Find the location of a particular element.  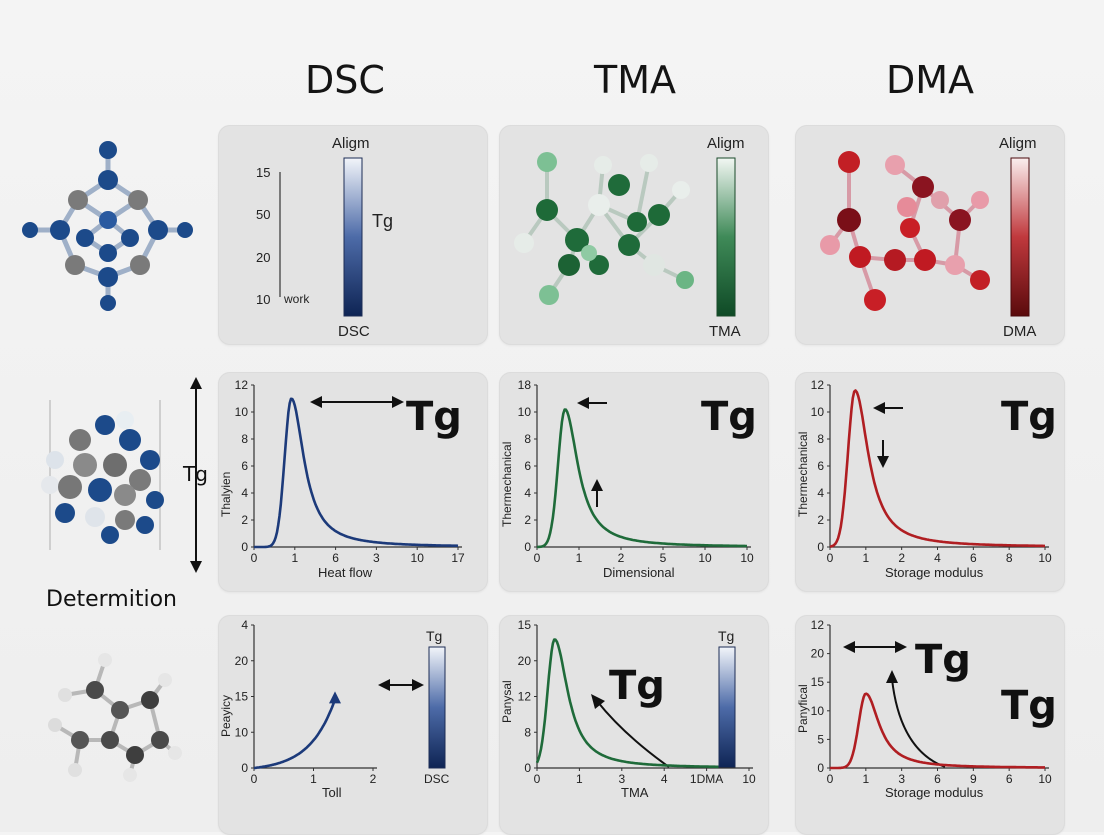

dsc-bot-arrowhead is located at coordinates (335, 697).